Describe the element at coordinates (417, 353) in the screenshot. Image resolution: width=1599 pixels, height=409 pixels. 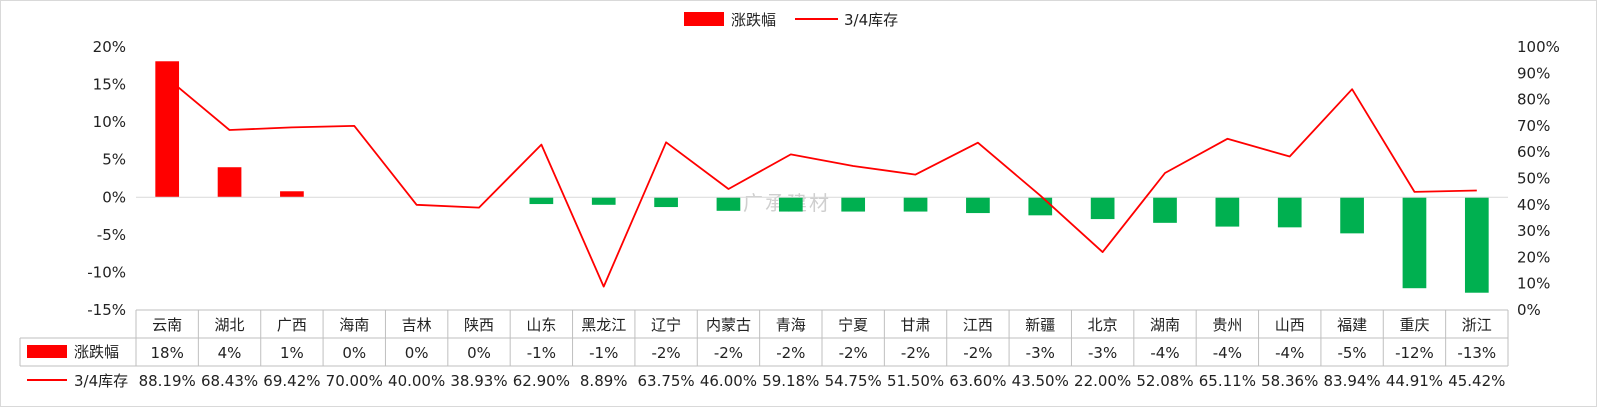
I see `bar-data-label-4: 0%` at that location.